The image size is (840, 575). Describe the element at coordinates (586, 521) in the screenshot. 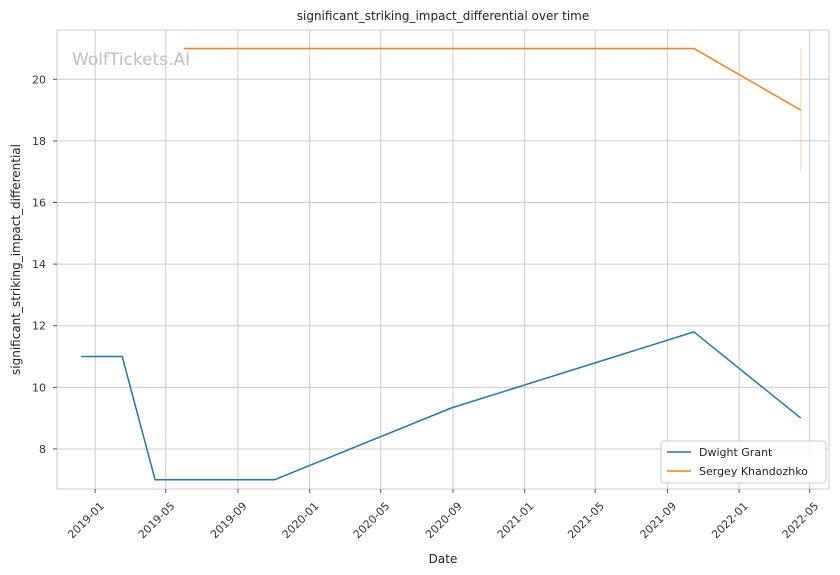

I see `x-tick-label: 2021-05` at that location.